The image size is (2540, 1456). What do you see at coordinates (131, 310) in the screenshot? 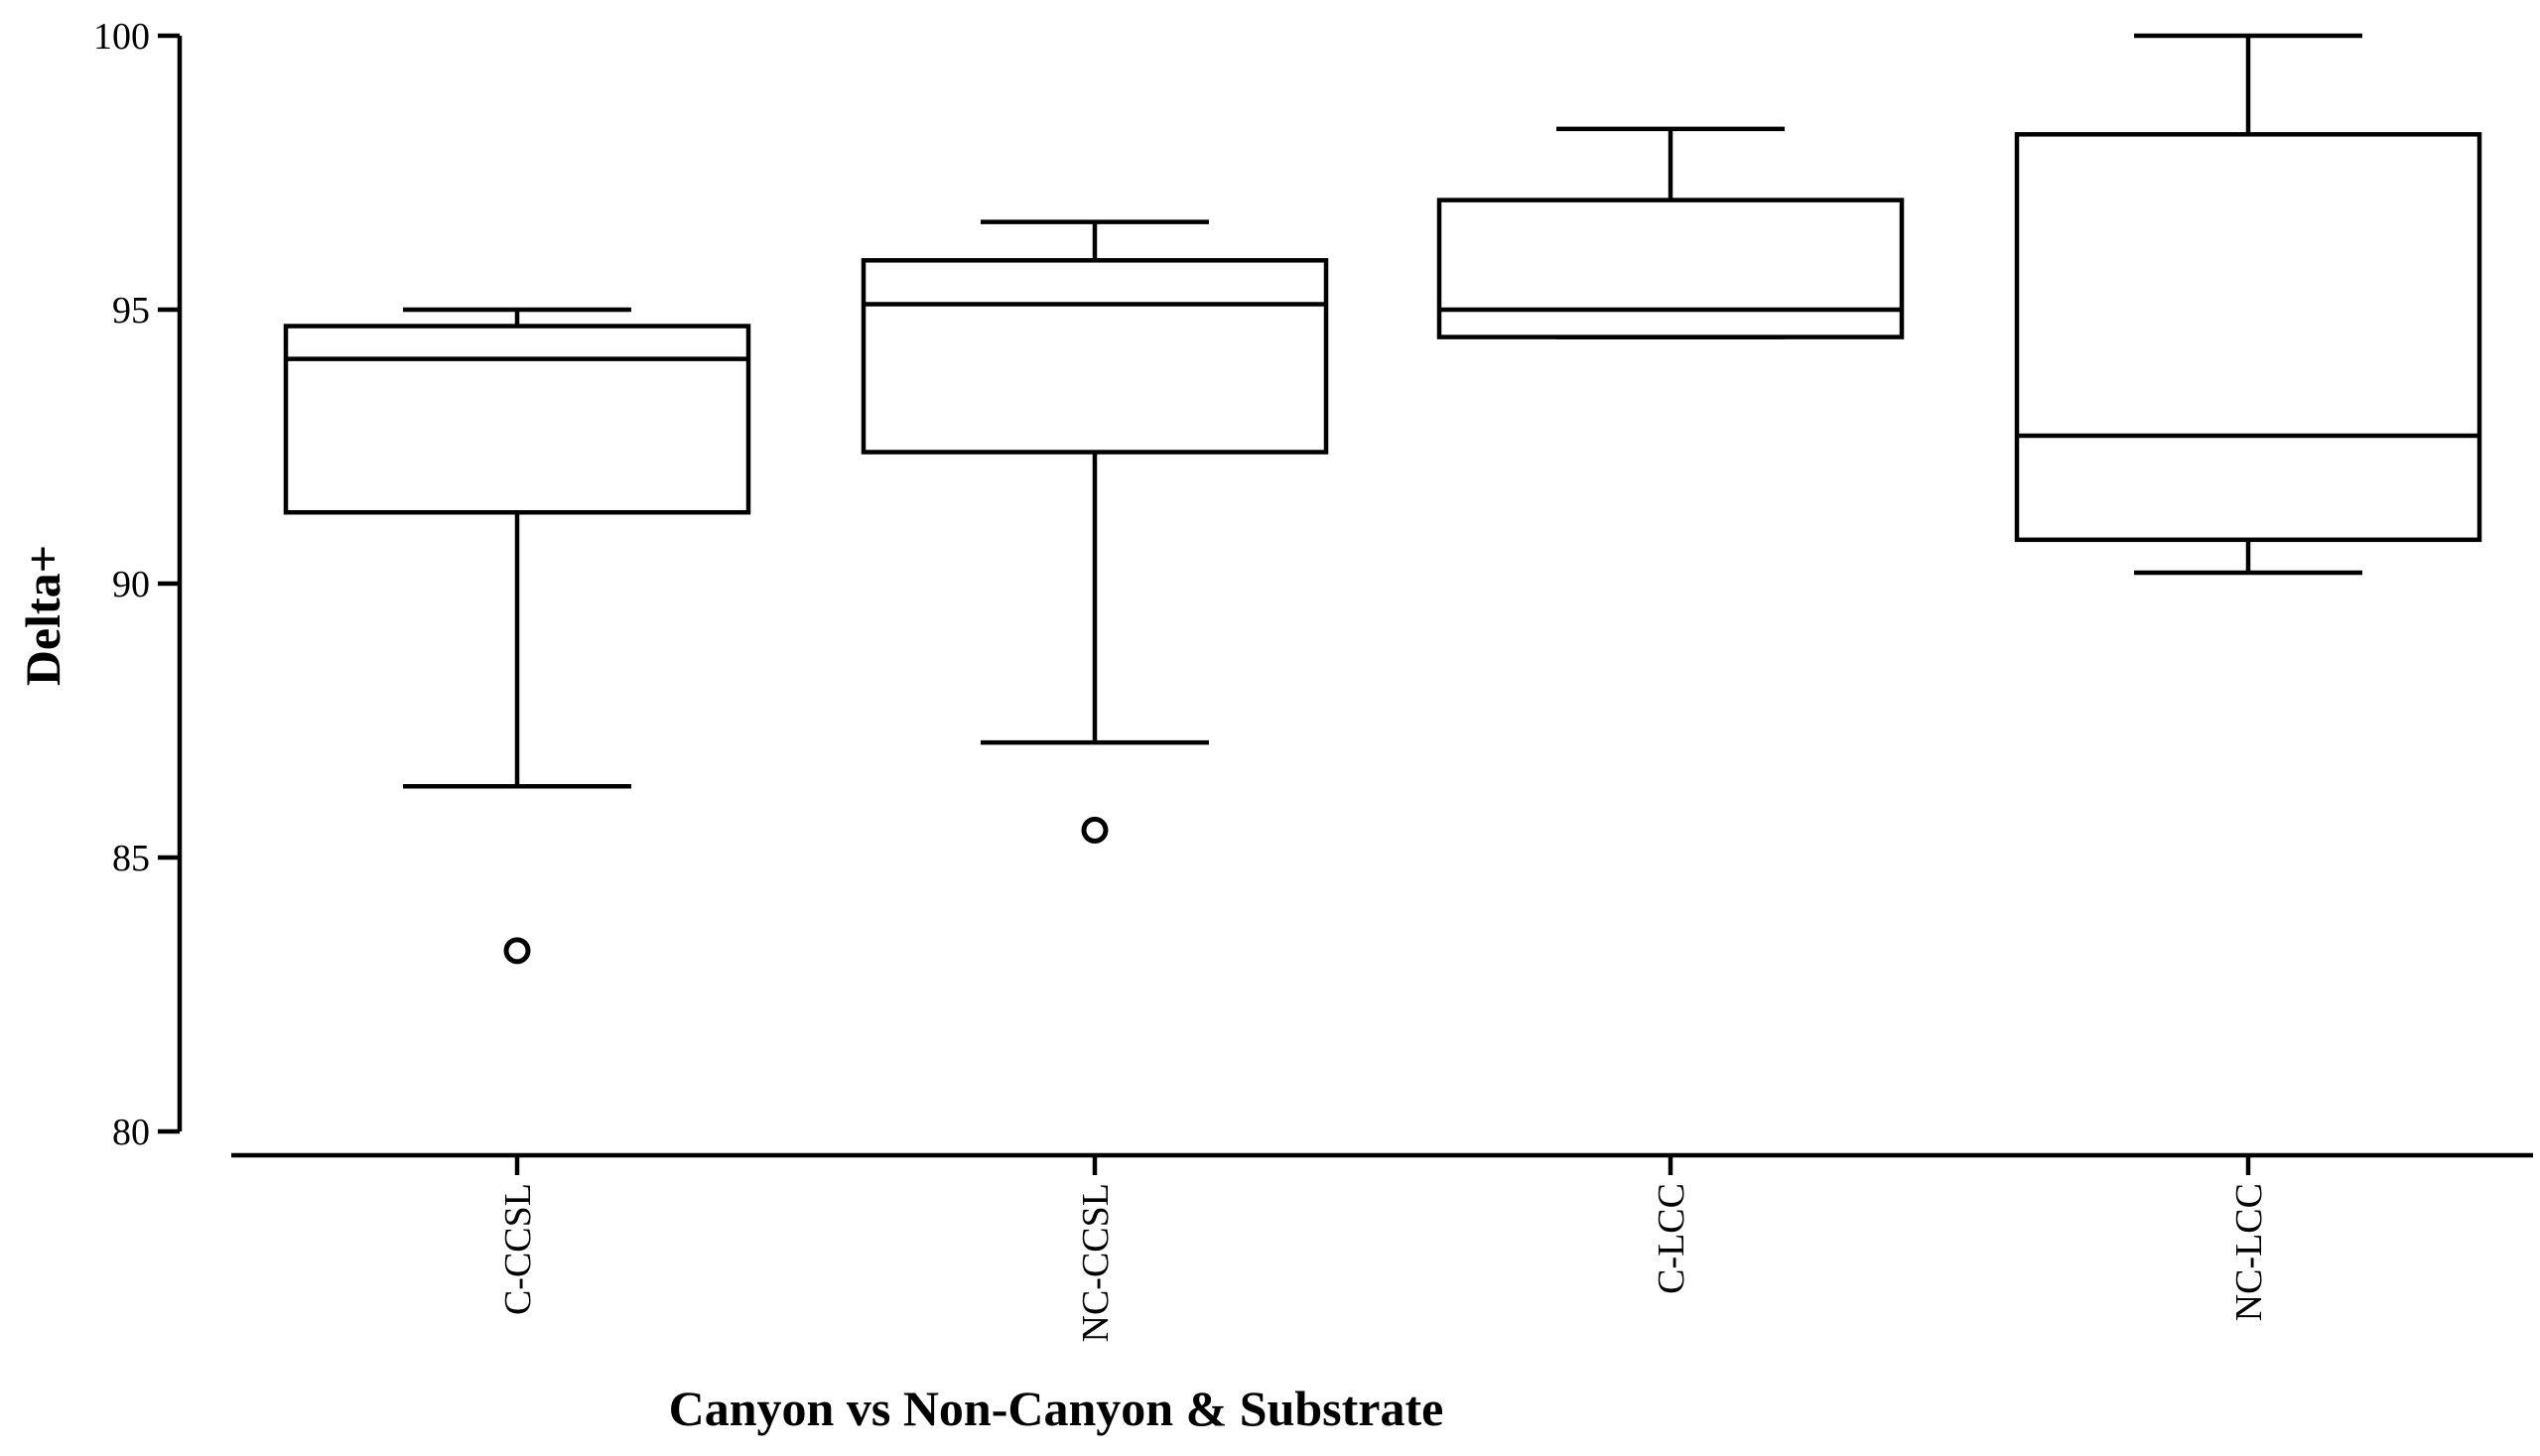
I see `y-tick-label: 95` at bounding box center [131, 310].